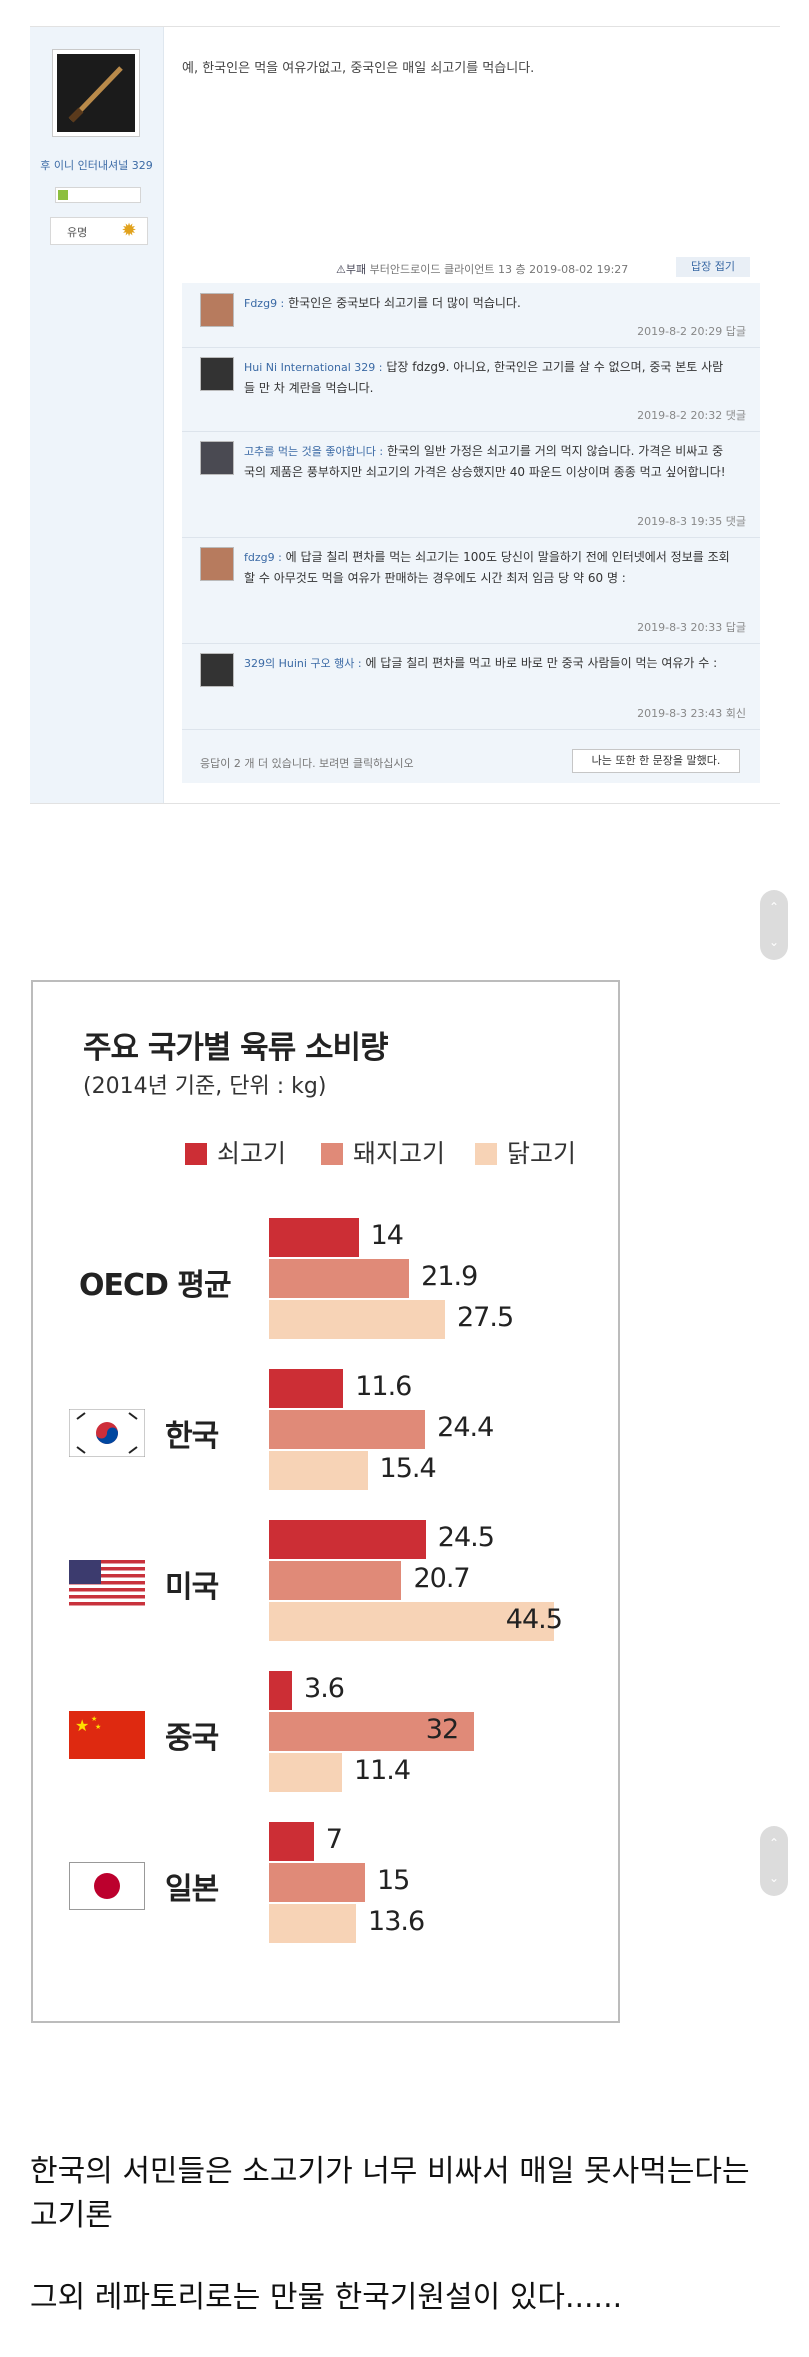 This screenshot has height=2357, width=809. I want to click on sword-avatar-image, so click(96, 93).